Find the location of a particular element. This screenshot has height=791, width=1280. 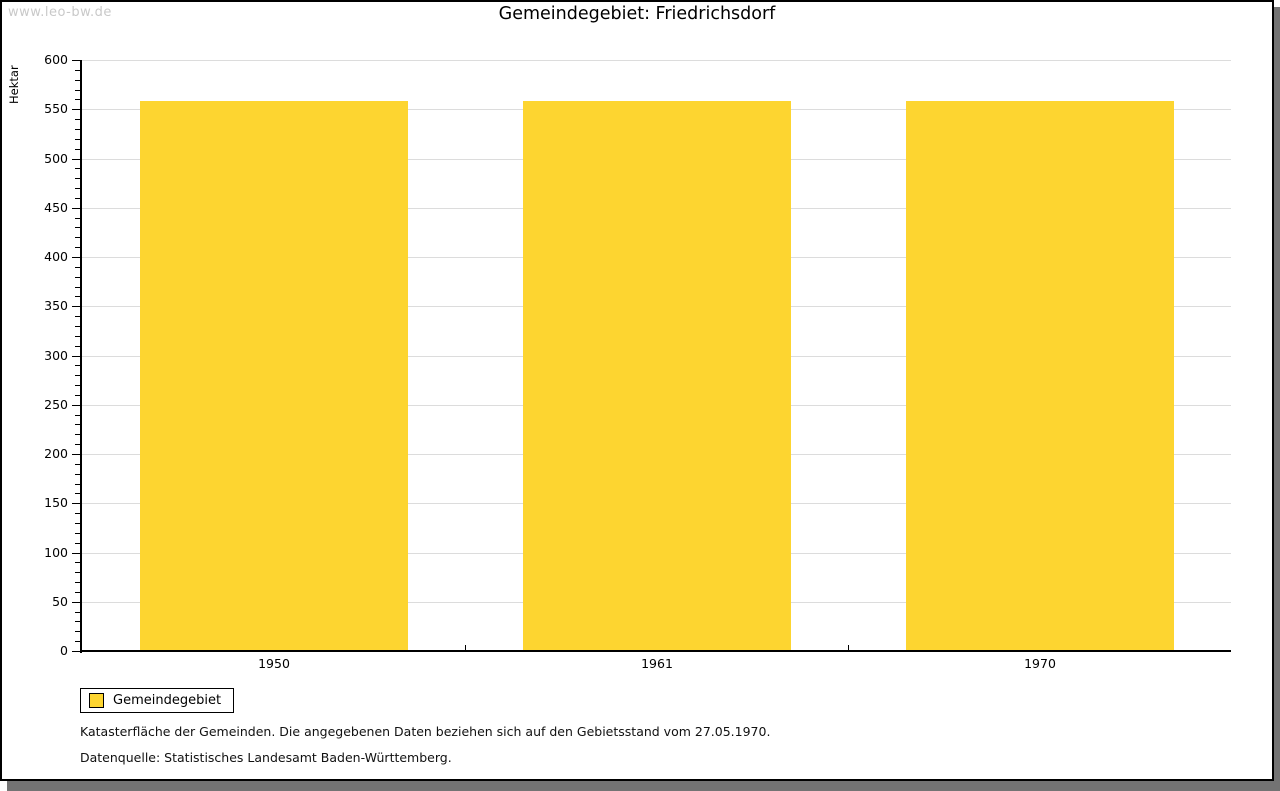

y-tick-label: 200 is located at coordinates (56, 453).